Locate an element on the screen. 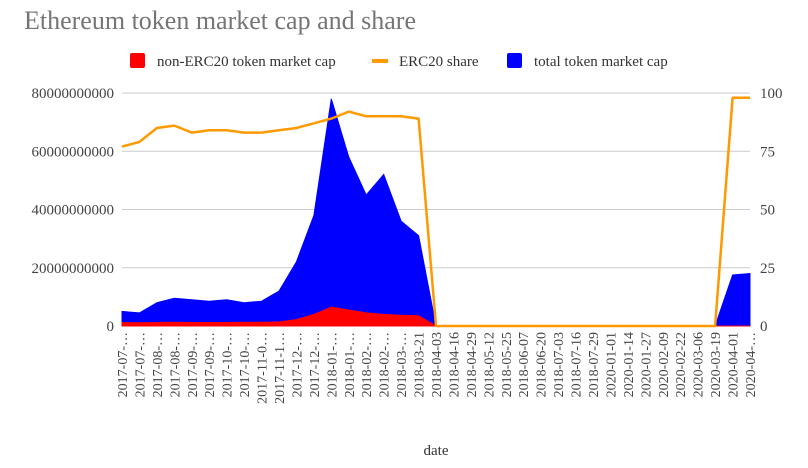 The image size is (808, 468). y2-tick-label: 100 is located at coordinates (771, 94).